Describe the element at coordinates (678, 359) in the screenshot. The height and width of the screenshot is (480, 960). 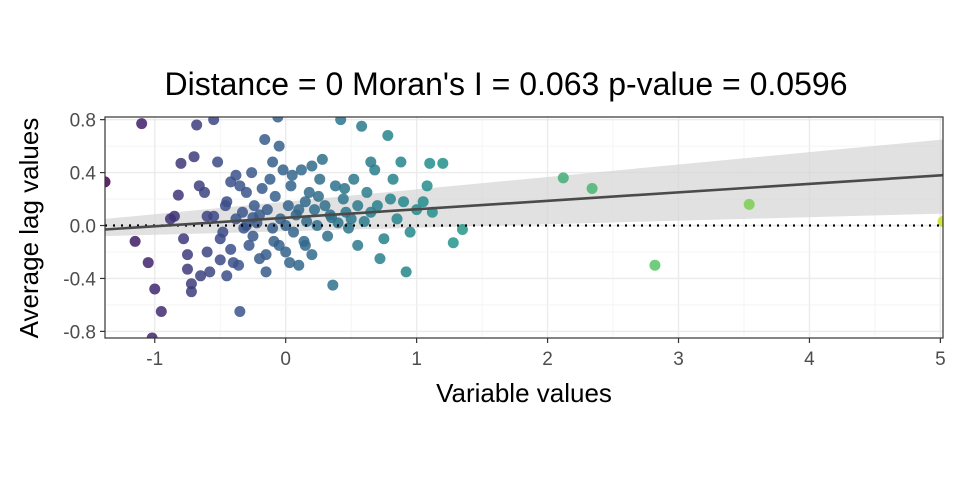
I see `x-tick-label: 3` at that location.